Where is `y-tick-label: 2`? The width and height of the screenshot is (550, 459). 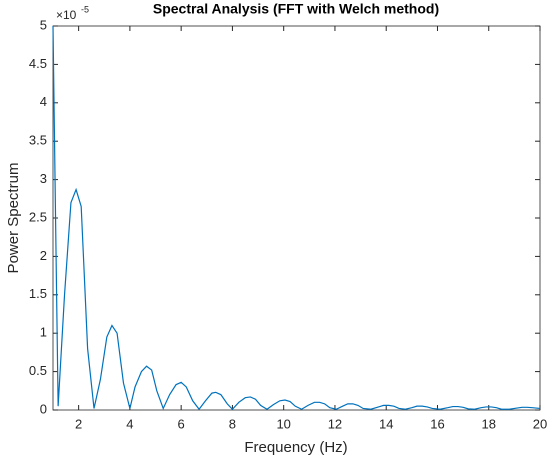
y-tick-label: 2 is located at coordinates (43, 255).